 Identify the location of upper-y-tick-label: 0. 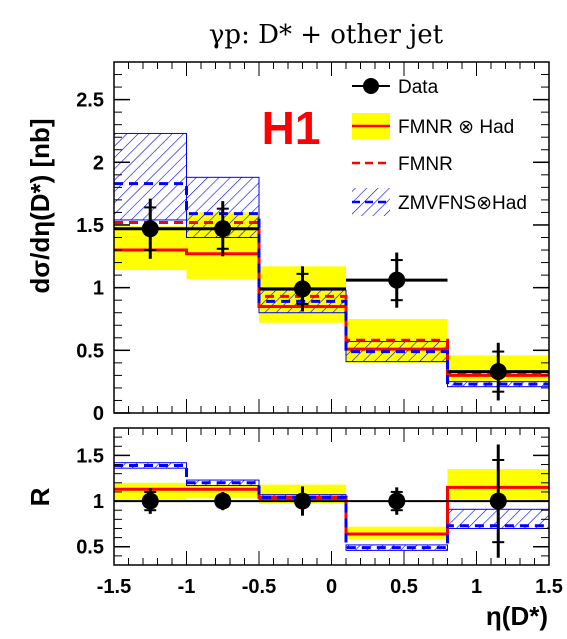
(98, 414).